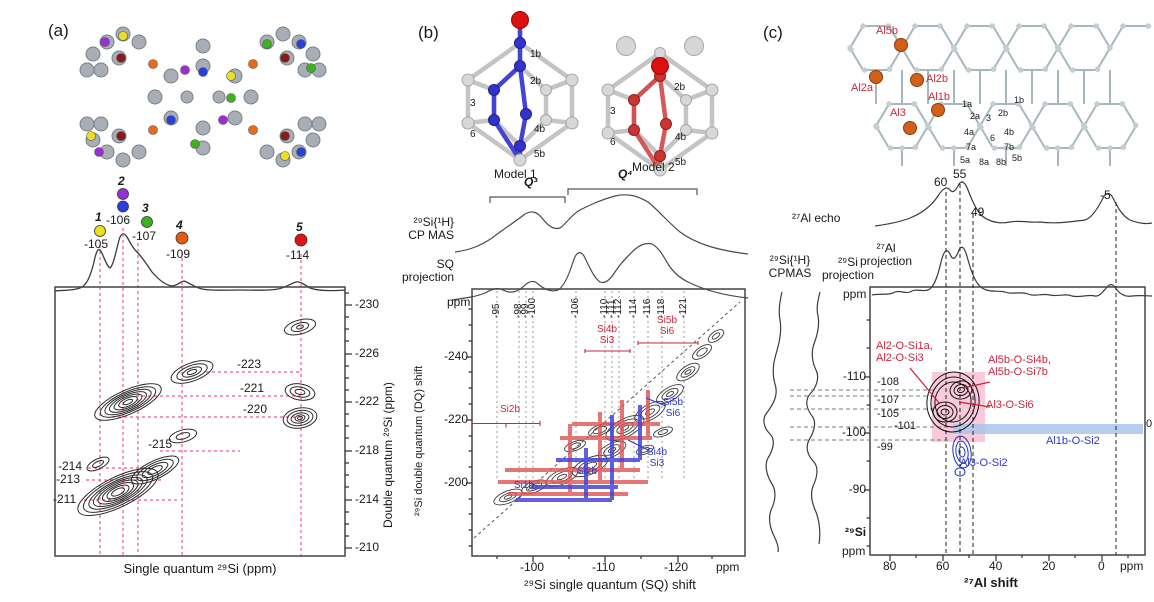  I want to click on blue-assign-al3-si2: Al3-O-Si2, so click(984, 463).